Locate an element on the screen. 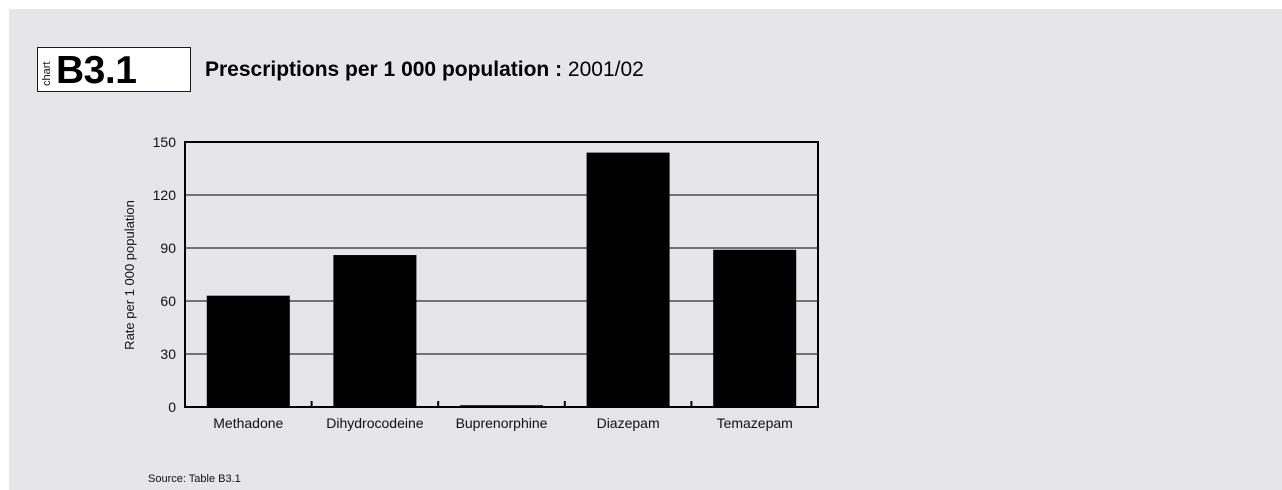  bar-dihydrocodeine is located at coordinates (375, 331).